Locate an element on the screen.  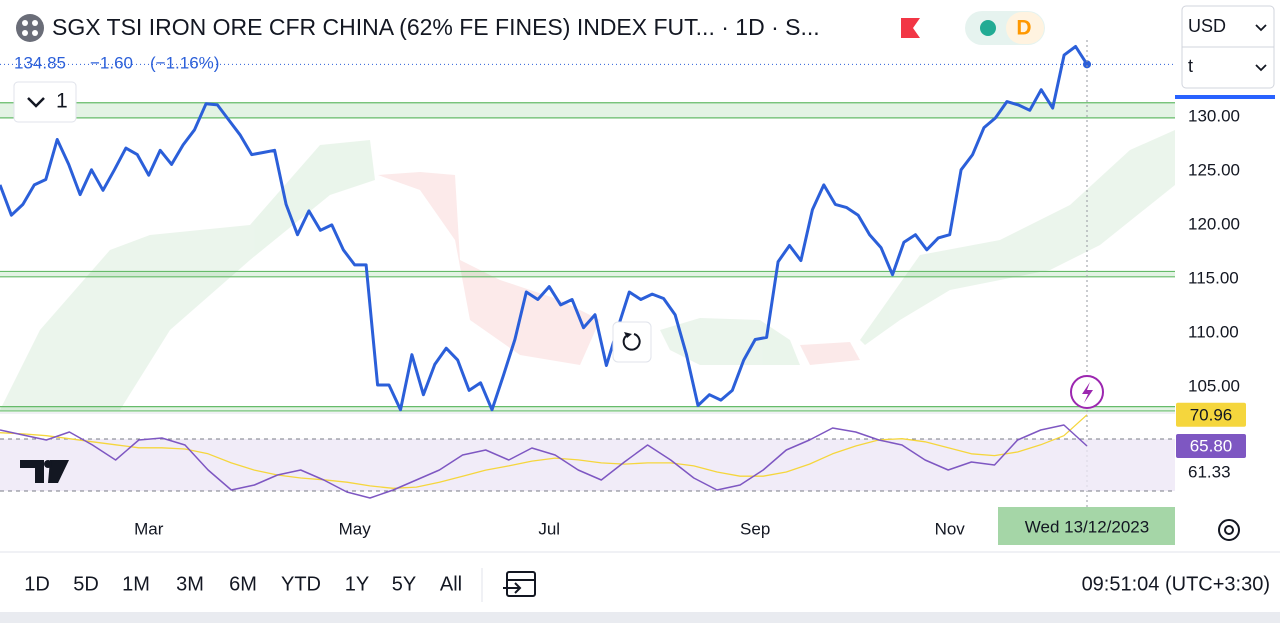
market-status-dot is located at coordinates (988, 28).